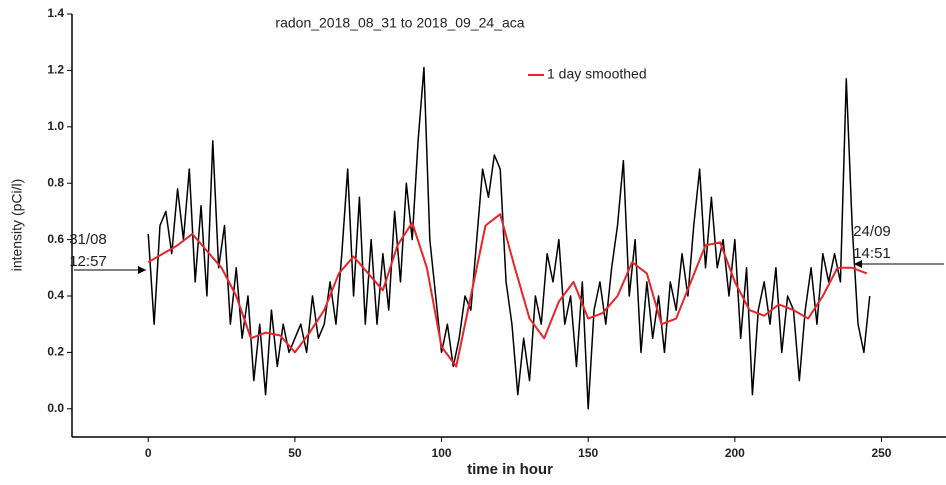 The height and width of the screenshot is (485, 946). I want to click on chart-title: radon_2018_08_31 to 2018_09_24_aca, so click(399, 23).